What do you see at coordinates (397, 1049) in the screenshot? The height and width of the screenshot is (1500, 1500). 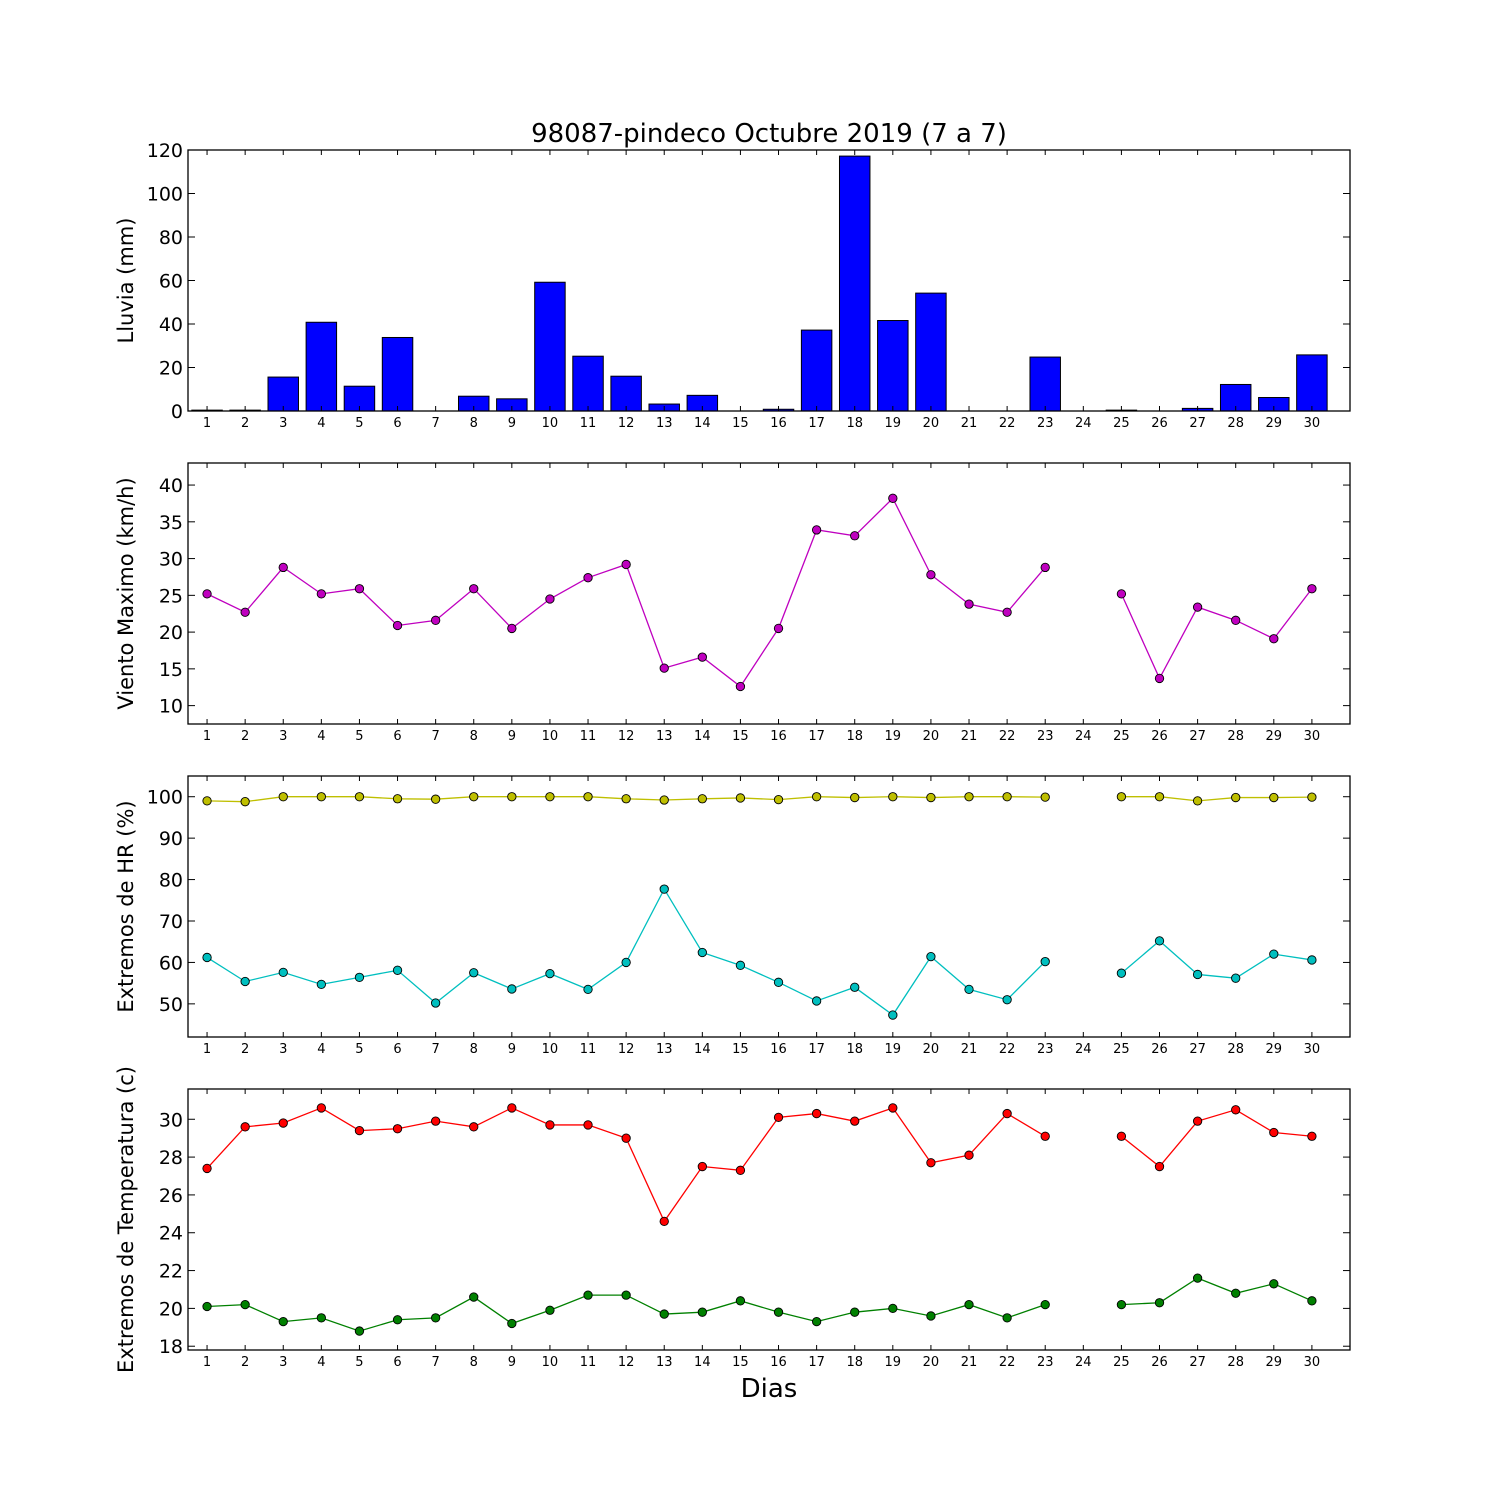 I see `x-tick-label: 6` at bounding box center [397, 1049].